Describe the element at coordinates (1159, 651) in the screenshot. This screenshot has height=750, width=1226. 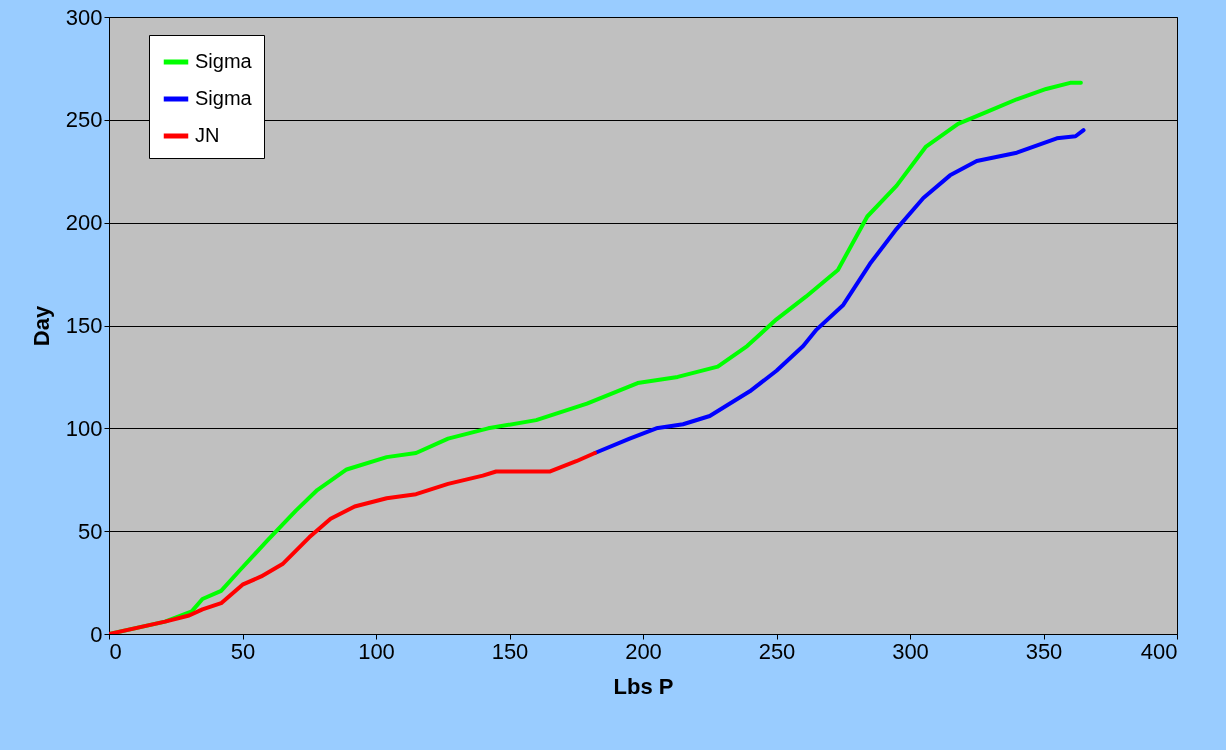
I see `x-tick-label: 400` at that location.